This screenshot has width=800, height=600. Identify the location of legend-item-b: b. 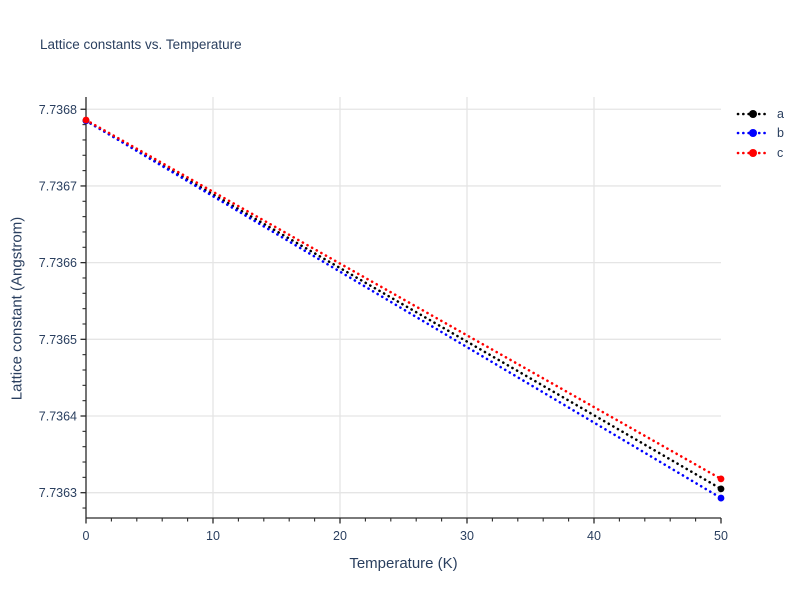
(760, 134).